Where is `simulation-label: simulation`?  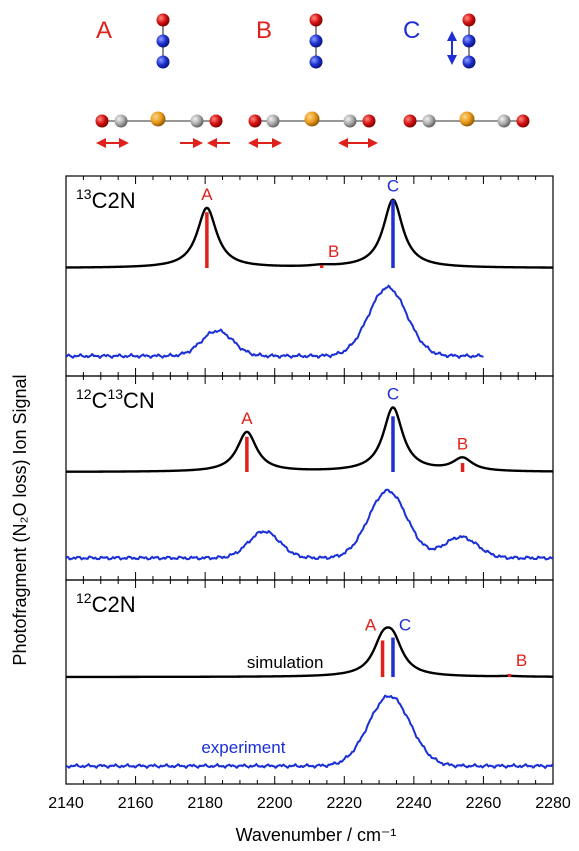
simulation-label: simulation is located at coordinates (285, 662).